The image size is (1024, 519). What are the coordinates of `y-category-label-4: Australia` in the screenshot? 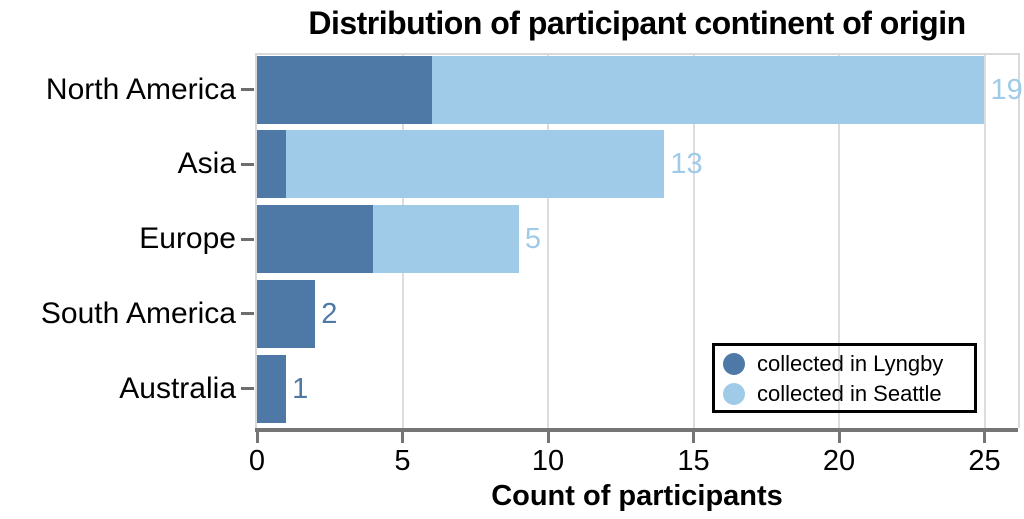 It's located at (177, 388).